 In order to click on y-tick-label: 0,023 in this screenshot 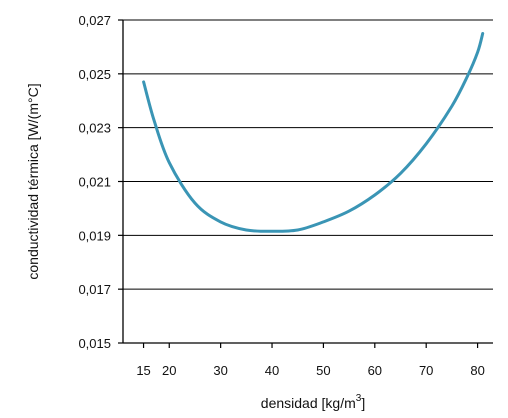, I will do `click(94, 128)`.